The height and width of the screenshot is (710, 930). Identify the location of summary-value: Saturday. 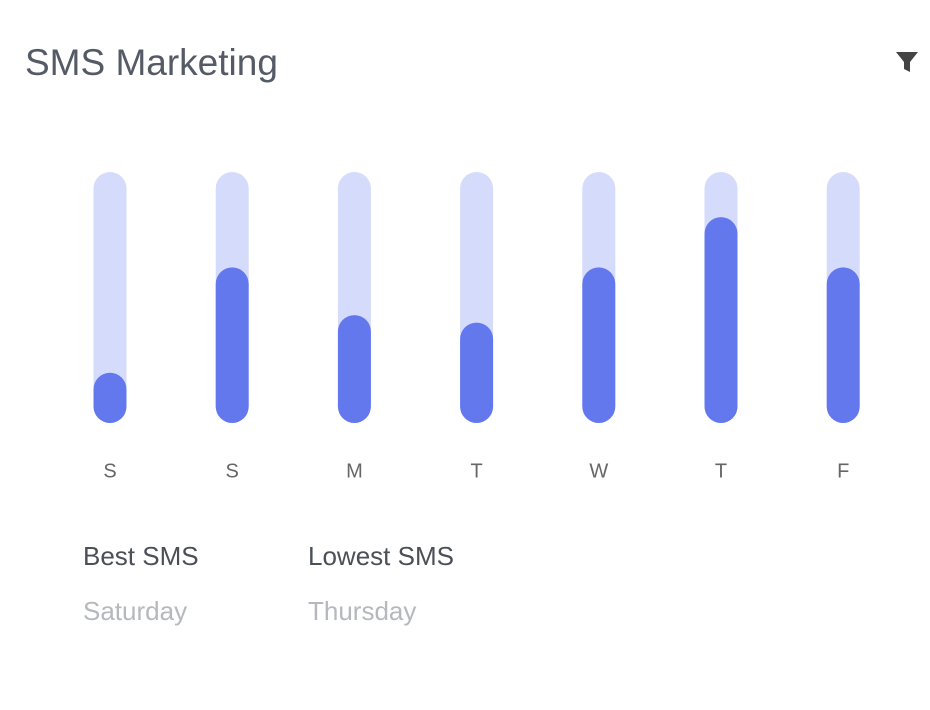
(135, 611).